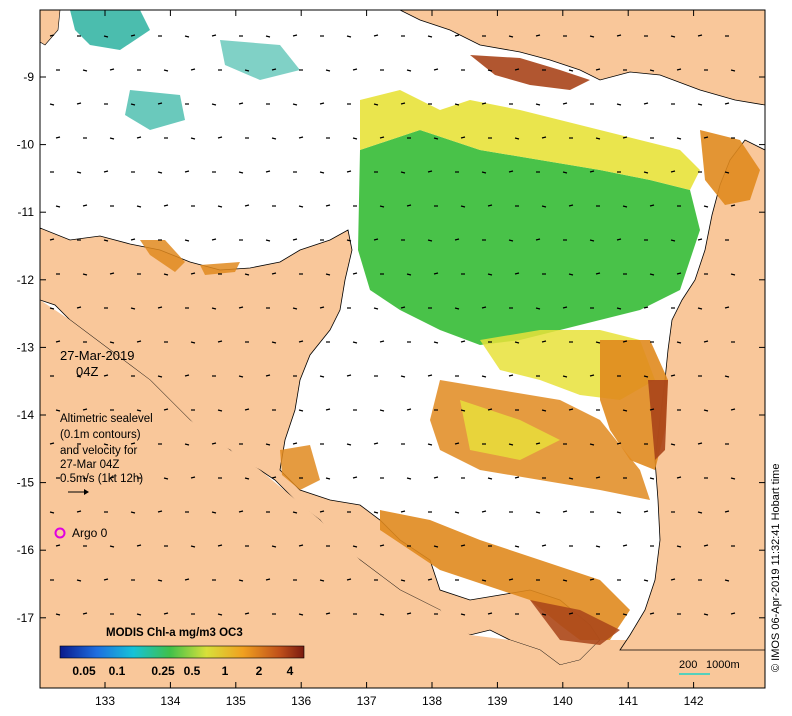  Describe the element at coordinates (90, 533) in the screenshot. I see `argo-label: Argo 0` at that location.